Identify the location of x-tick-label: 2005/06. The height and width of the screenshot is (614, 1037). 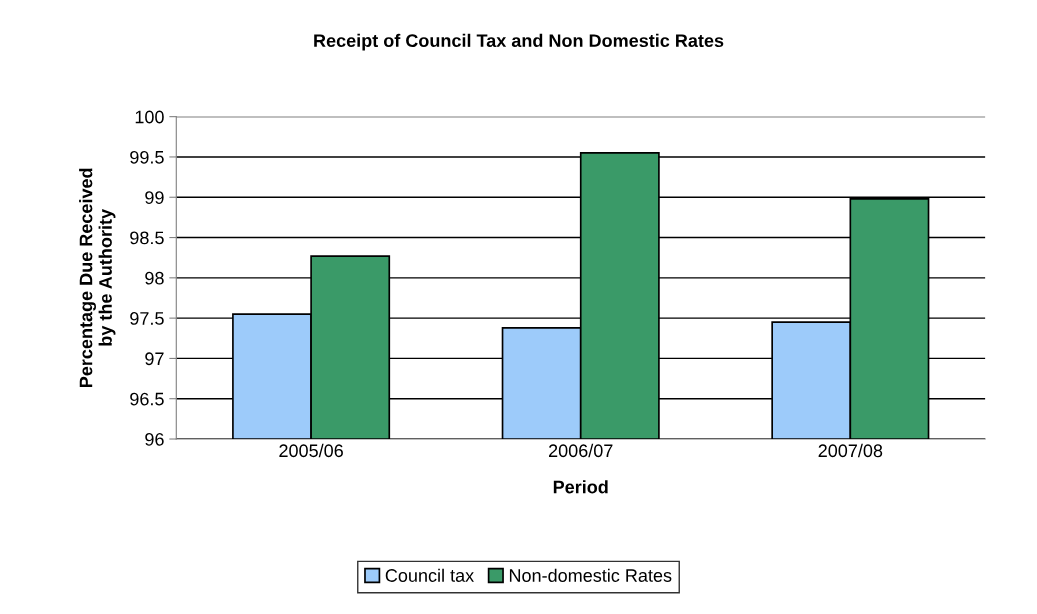
(311, 450).